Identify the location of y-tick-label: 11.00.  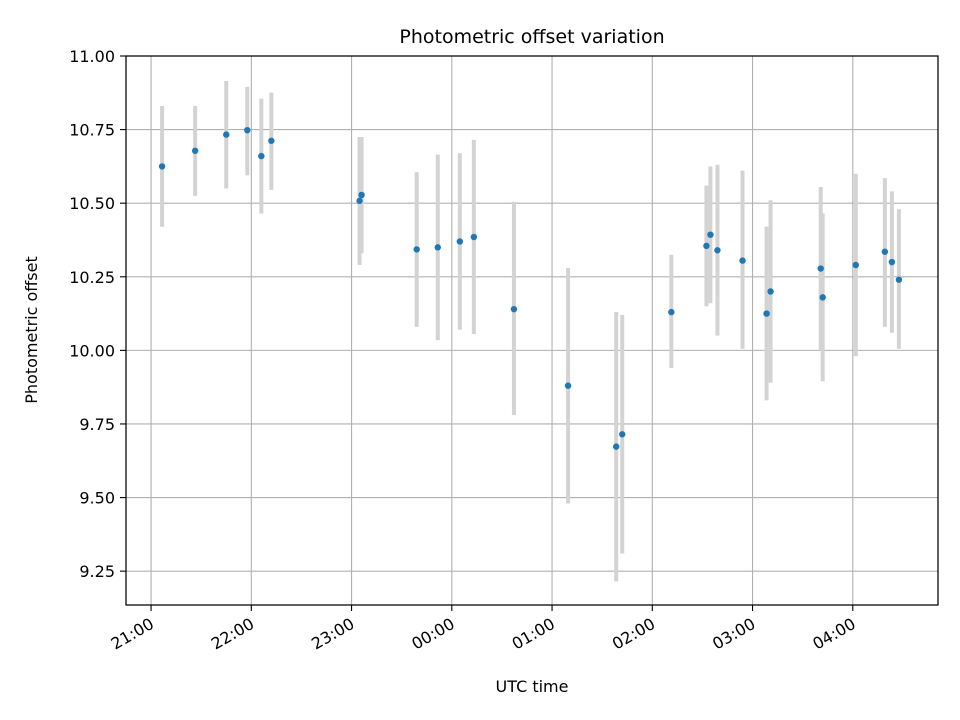
(92, 56).